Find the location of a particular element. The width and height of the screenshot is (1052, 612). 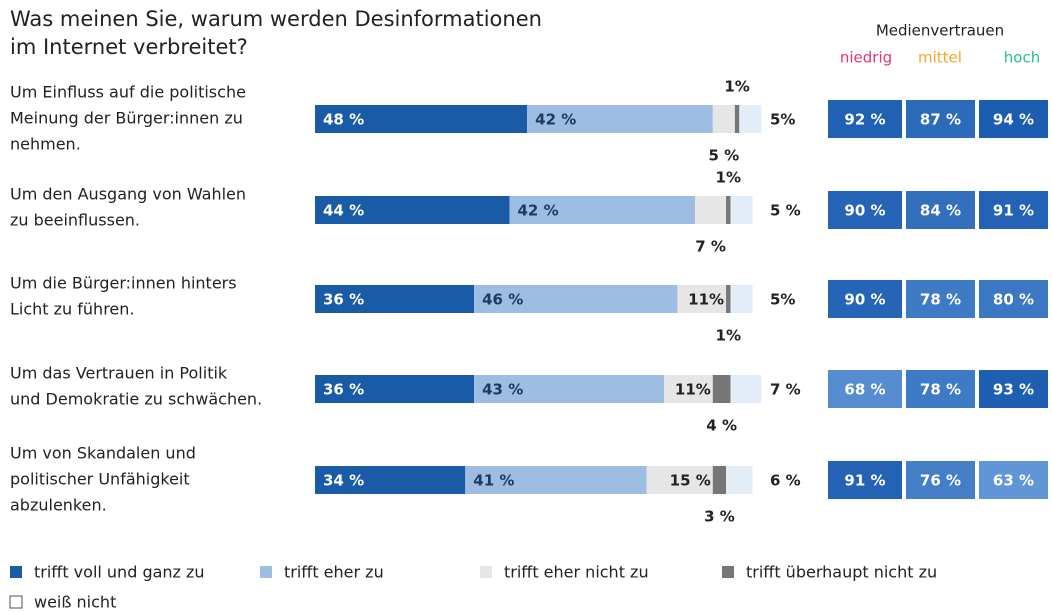

trust-label: 91 % is located at coordinates (1013, 211).